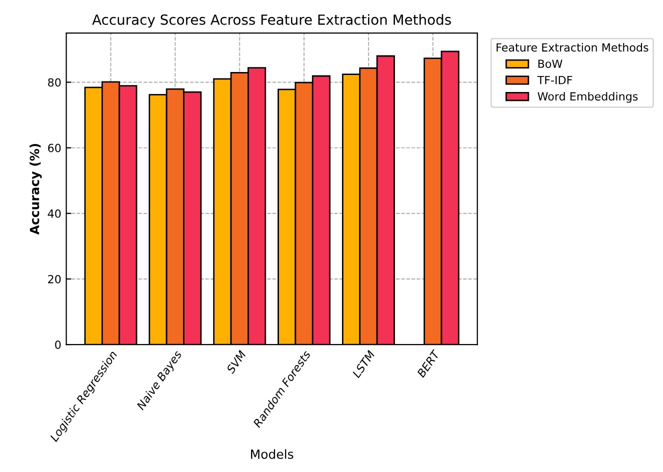 The image size is (663, 472). I want to click on y-axis-title: Accuracy (%), so click(36, 189).